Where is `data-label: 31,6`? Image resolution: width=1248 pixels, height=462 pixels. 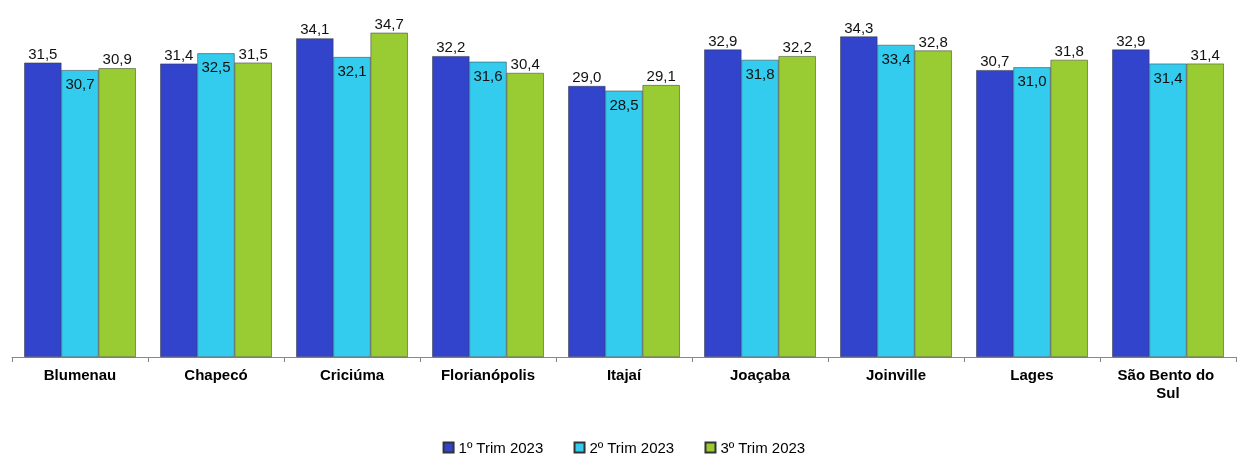 data-label: 31,6 is located at coordinates (488, 75).